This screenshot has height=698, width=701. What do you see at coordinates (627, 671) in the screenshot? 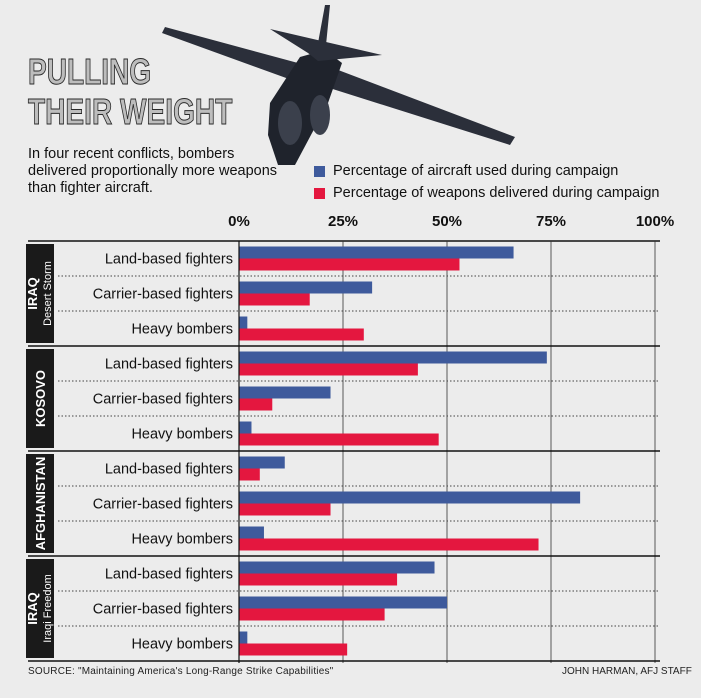
I see `credit-note: JOHN HARMAN, AFJ STAFF` at bounding box center [627, 671].